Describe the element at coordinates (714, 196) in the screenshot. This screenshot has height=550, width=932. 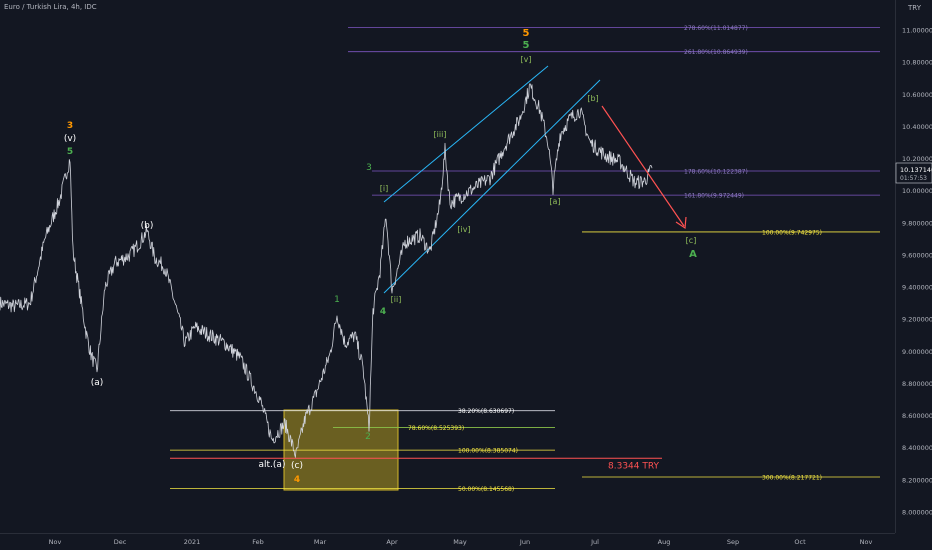
I see `fib-level-label: 161.80%(9.972449)` at that location.